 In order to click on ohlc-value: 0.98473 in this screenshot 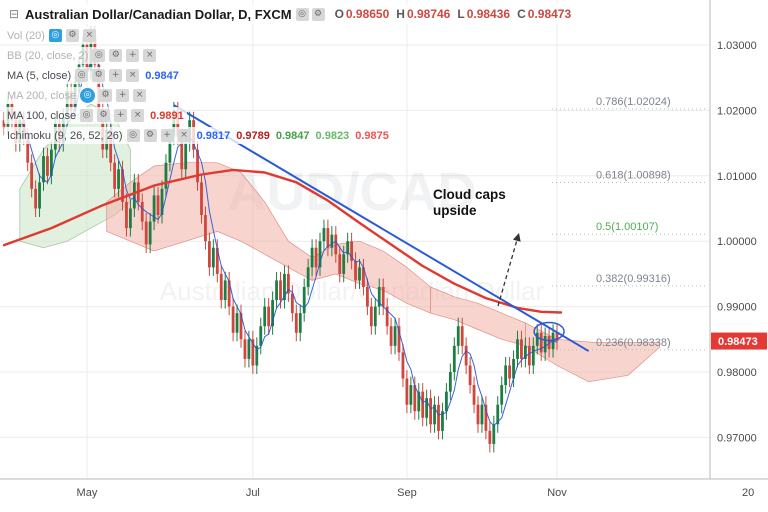, I will do `click(549, 14)`.